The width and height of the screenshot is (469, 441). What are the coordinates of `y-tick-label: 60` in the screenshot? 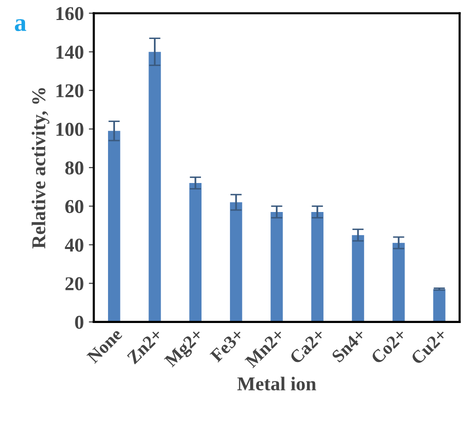 It's located at (74, 207).